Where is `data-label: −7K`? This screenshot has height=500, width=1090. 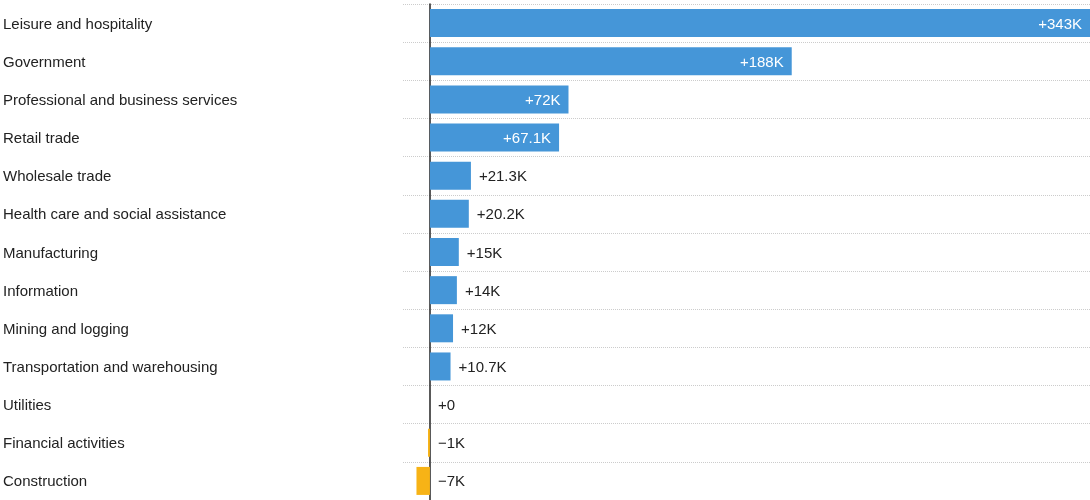
data-label: −7K is located at coordinates (451, 481).